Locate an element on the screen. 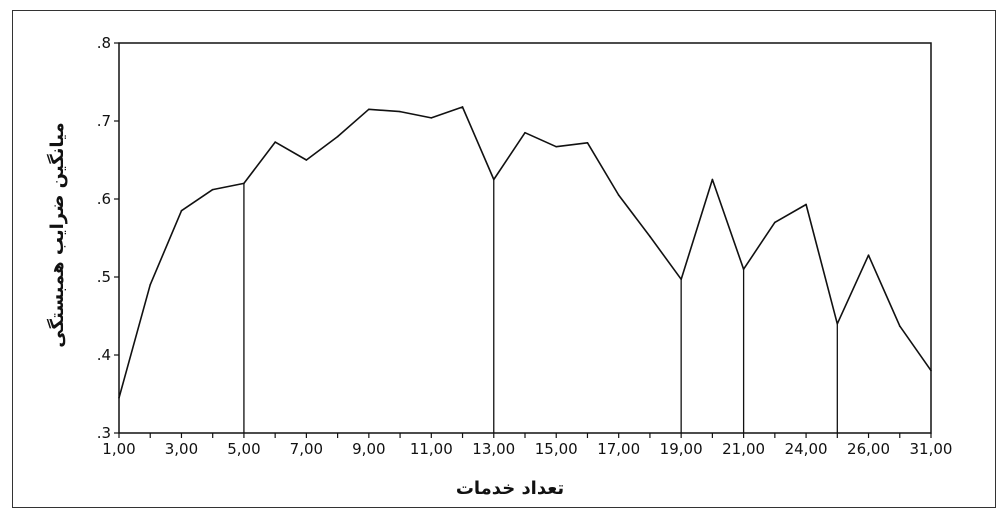 The width and height of the screenshot is (1008, 516). y-axis-title: میانگین ضرایب همبستگی is located at coordinates (57, 234).